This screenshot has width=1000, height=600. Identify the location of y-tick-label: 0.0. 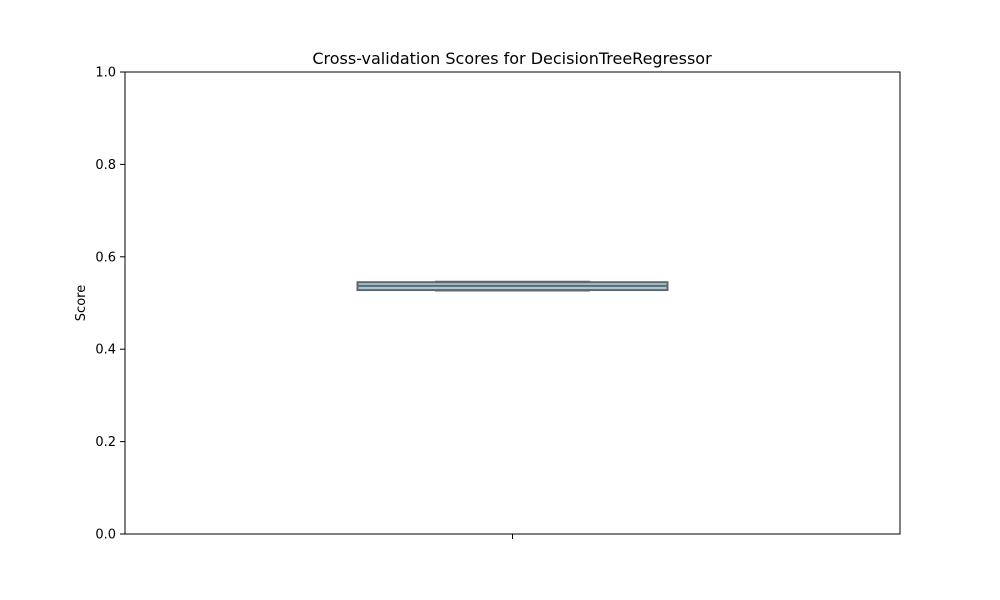
(105, 535).